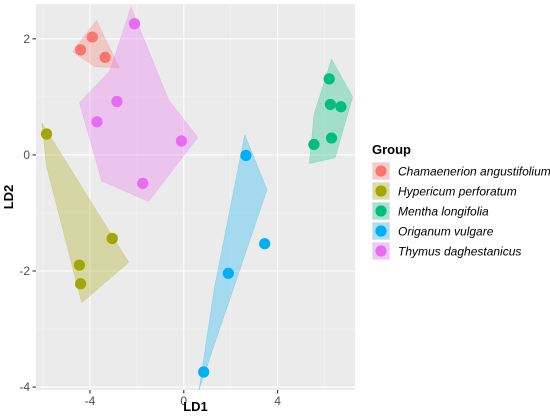 This screenshot has height=416, width=550. What do you see at coordinates (24, 387) in the screenshot?
I see `y-tick-label: -4` at bounding box center [24, 387].